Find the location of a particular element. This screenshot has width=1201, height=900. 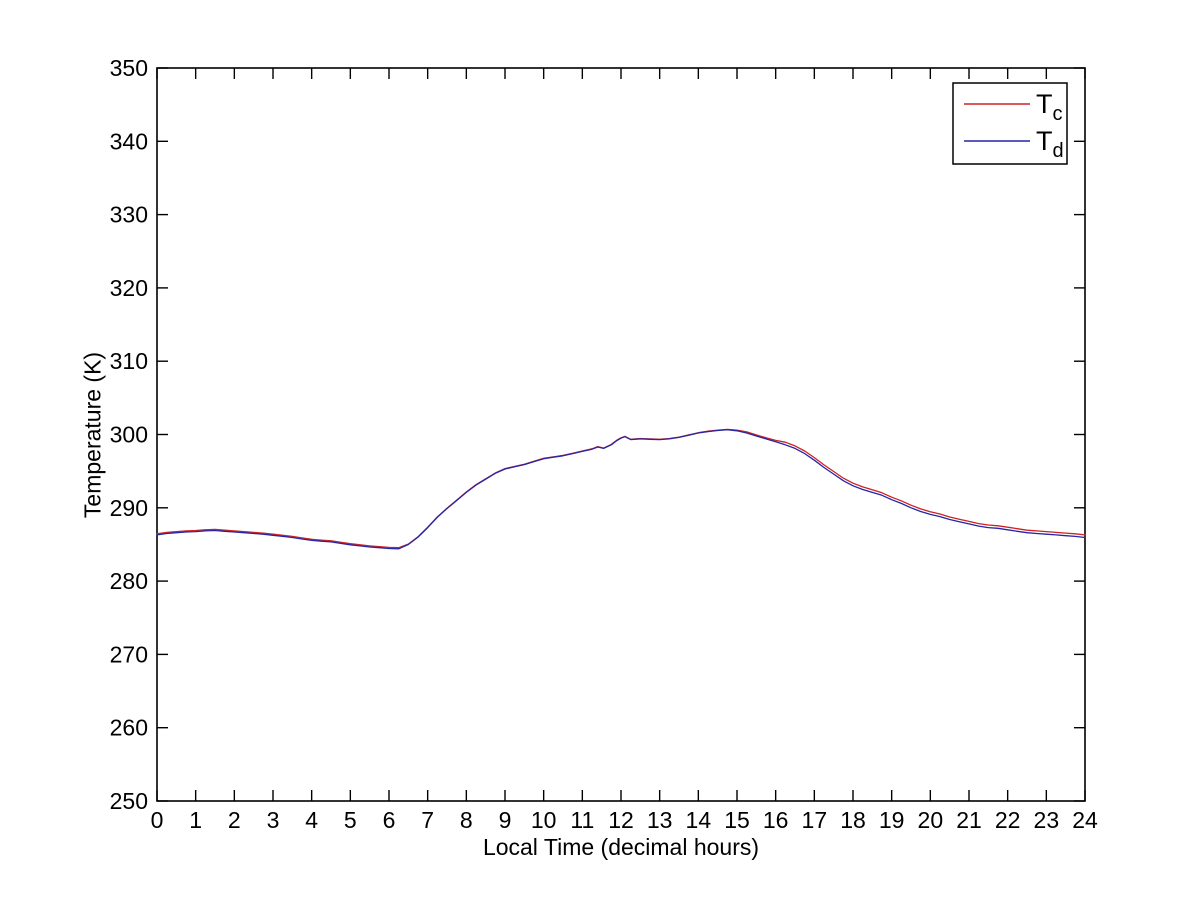

x-tick-label: 17 is located at coordinates (815, 820).